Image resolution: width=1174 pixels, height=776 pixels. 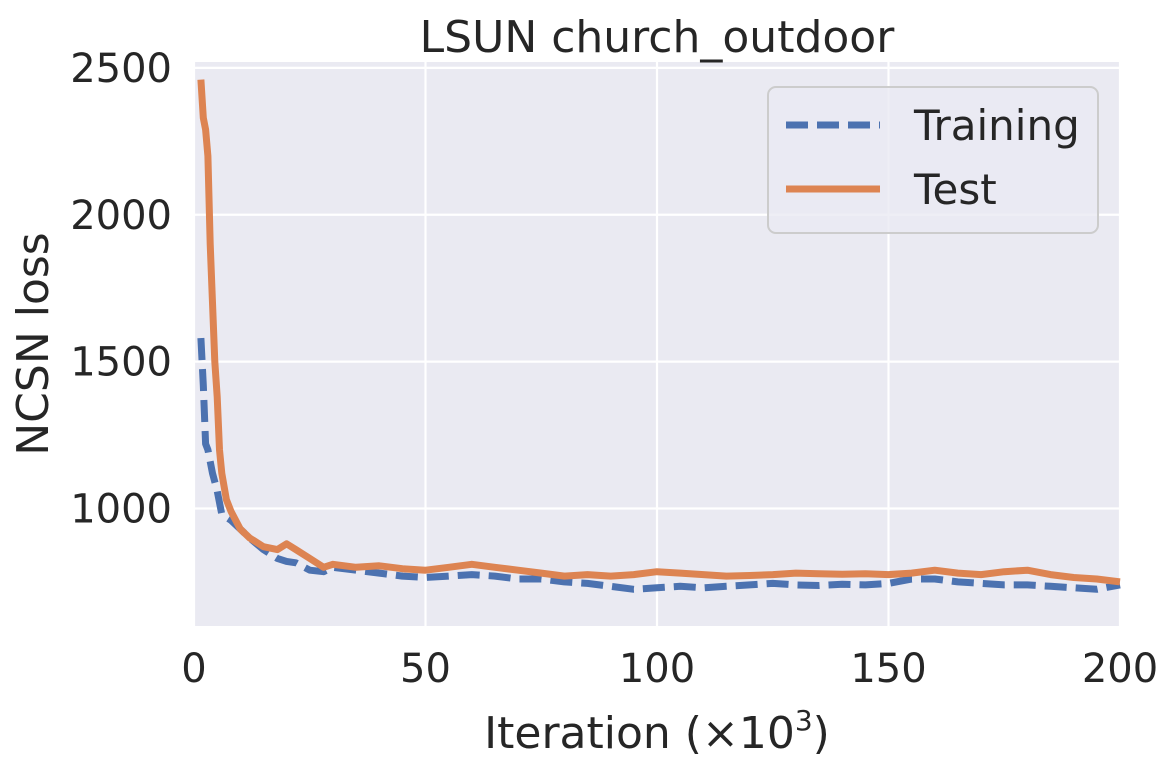 What do you see at coordinates (804, 720) in the screenshot?
I see `x-axis-label-exponent: 3` at bounding box center [804, 720].